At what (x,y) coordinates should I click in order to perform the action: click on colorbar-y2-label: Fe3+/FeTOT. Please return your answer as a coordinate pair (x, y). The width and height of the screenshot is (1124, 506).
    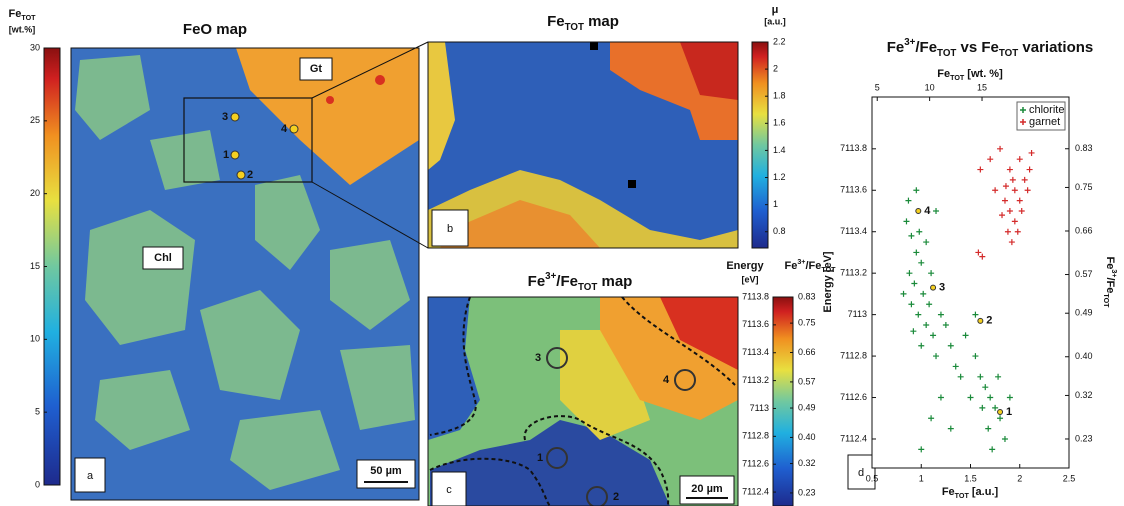
    Looking at the image, I should click on (810, 266).